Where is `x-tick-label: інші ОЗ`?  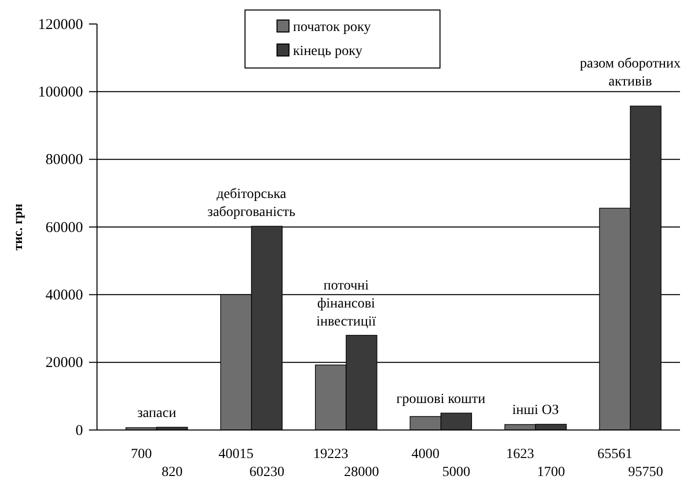 x-tick-label: інші ОЗ is located at coordinates (535, 410).